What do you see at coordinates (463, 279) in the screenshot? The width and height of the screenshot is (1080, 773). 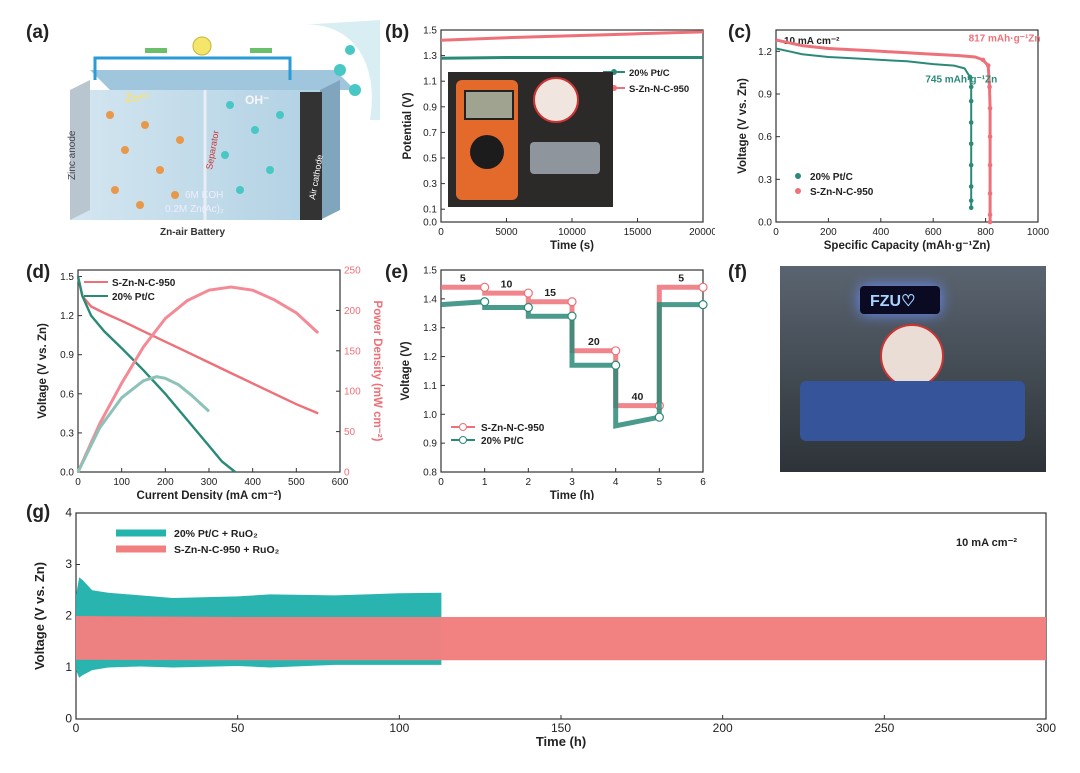 I see `step-label-0: 5` at bounding box center [463, 279].